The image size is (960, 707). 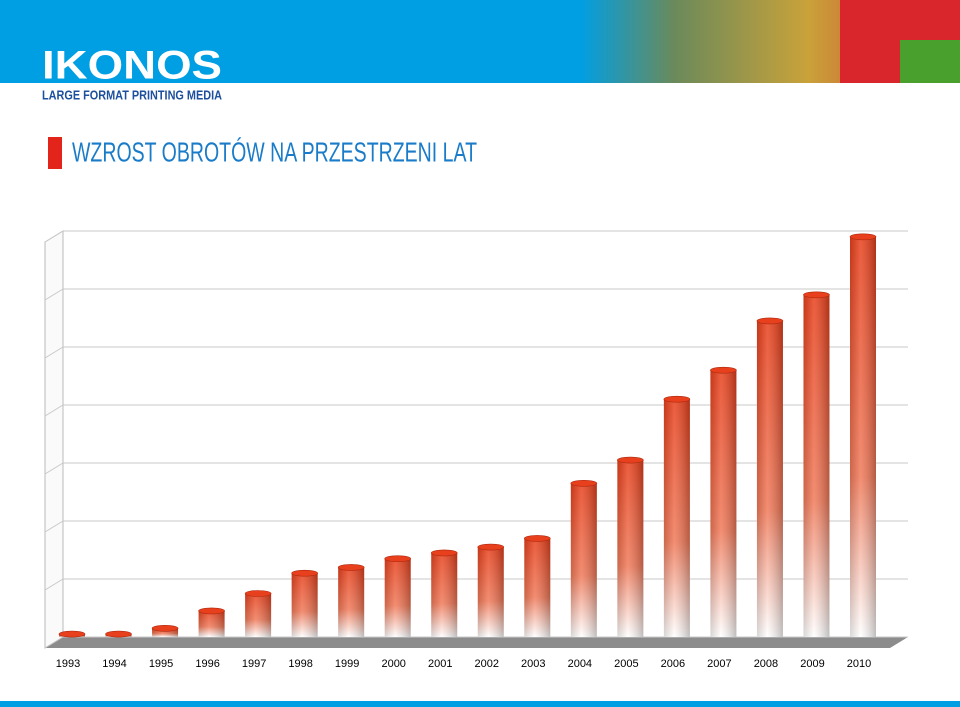 I want to click on x-tick-label: 2010, so click(x=859, y=664).